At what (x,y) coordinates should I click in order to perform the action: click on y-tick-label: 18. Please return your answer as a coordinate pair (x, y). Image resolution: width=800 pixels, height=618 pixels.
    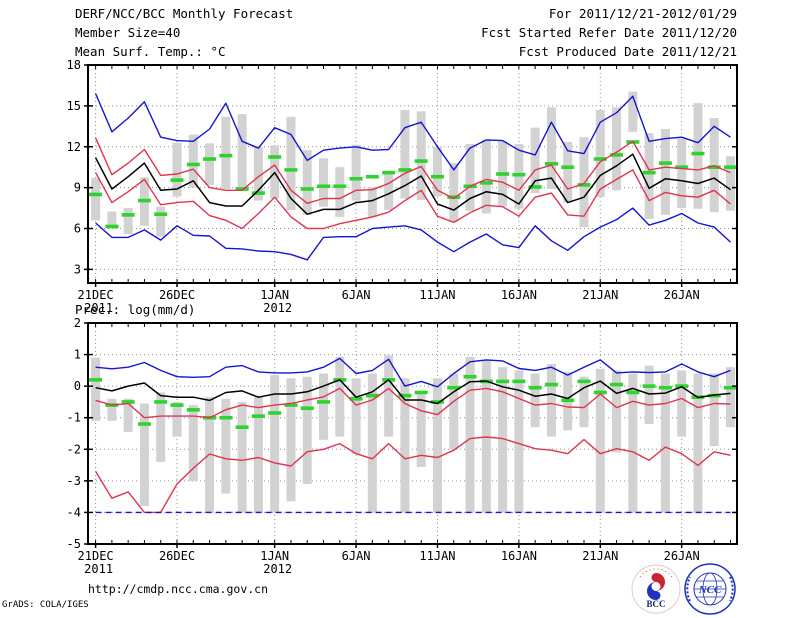
    Looking at the image, I should click on (74, 65).